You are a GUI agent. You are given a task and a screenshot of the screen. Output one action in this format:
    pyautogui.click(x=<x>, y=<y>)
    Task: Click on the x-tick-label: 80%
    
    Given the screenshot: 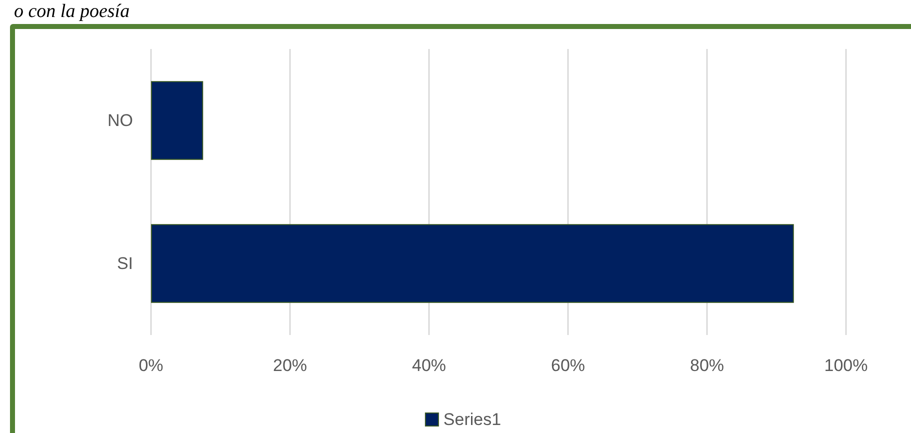 What is the action you would take?
    pyautogui.click(x=707, y=365)
    